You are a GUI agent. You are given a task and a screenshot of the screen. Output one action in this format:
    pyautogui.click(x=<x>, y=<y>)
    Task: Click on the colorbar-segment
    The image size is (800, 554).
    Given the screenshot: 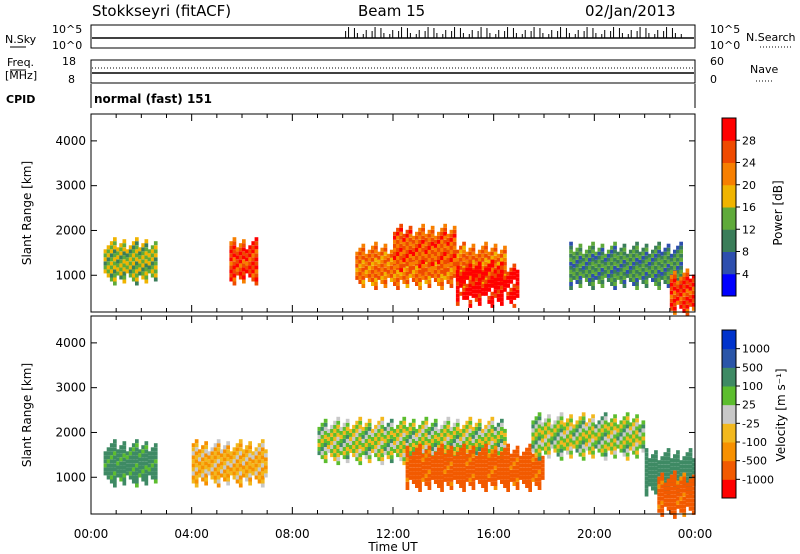 What is the action you would take?
    pyautogui.click(x=729, y=218)
    